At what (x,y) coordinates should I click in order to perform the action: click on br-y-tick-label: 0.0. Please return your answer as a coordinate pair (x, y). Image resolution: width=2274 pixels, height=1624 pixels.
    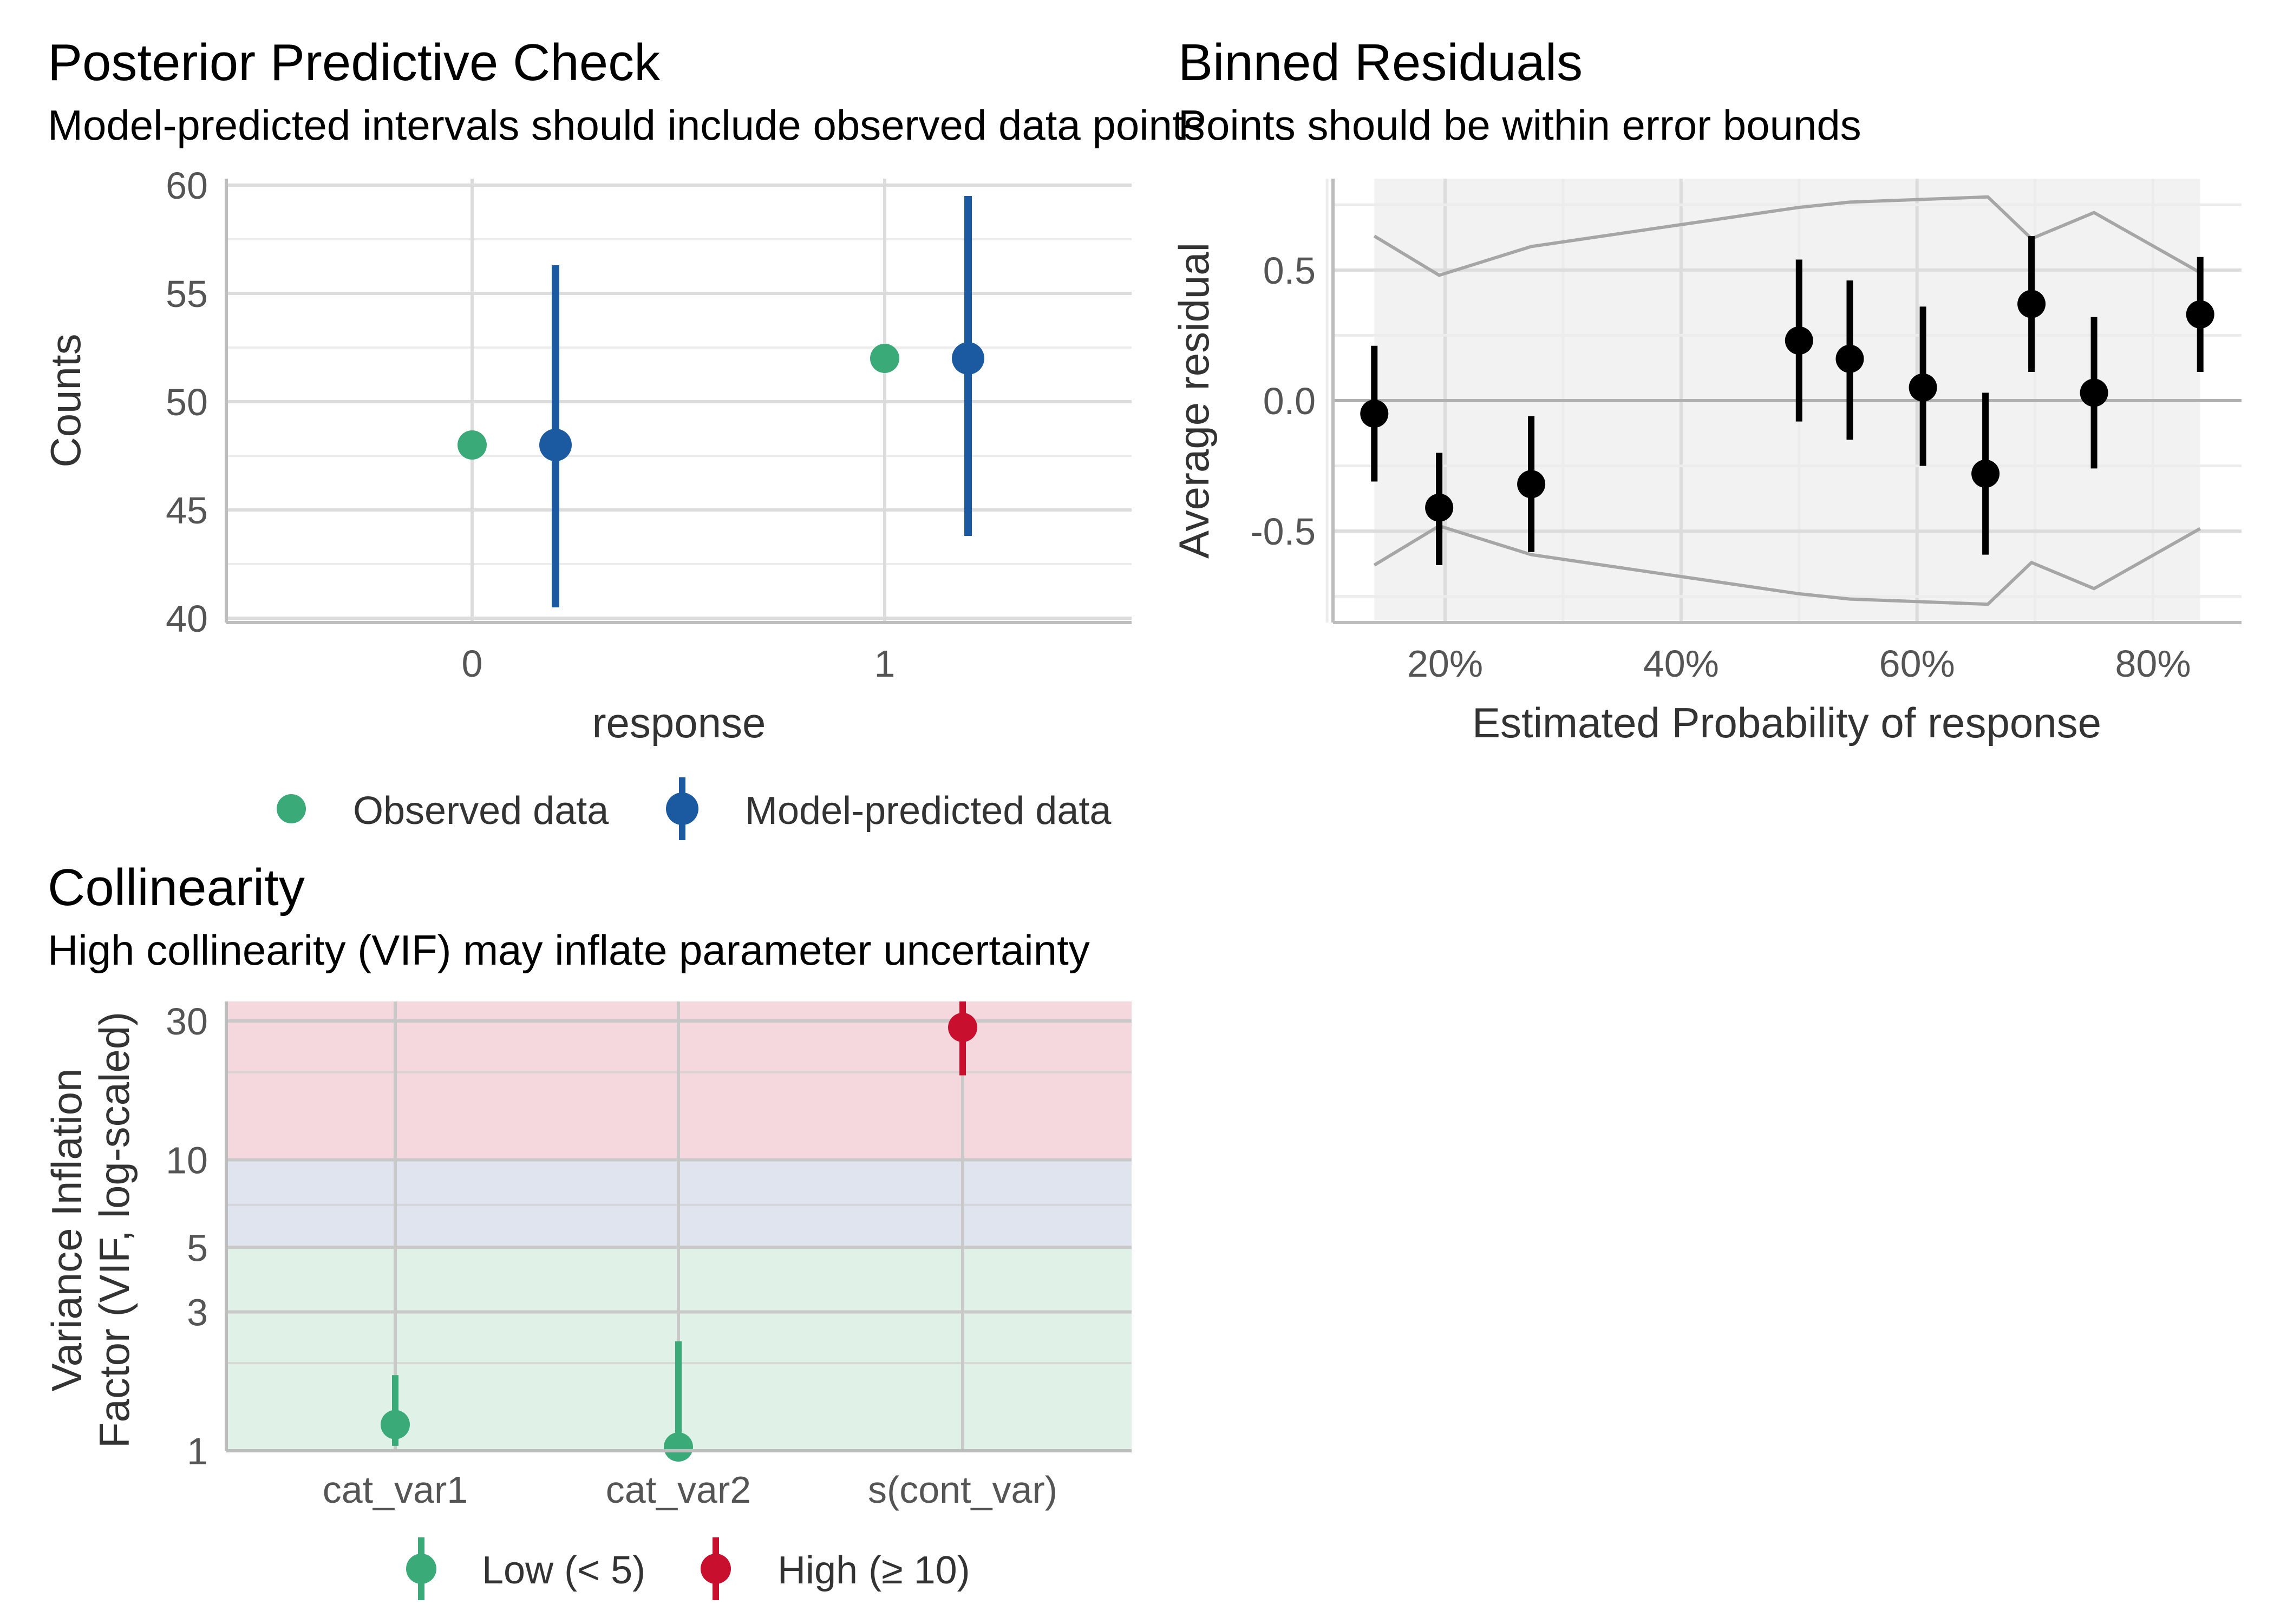
    Looking at the image, I should click on (1290, 401).